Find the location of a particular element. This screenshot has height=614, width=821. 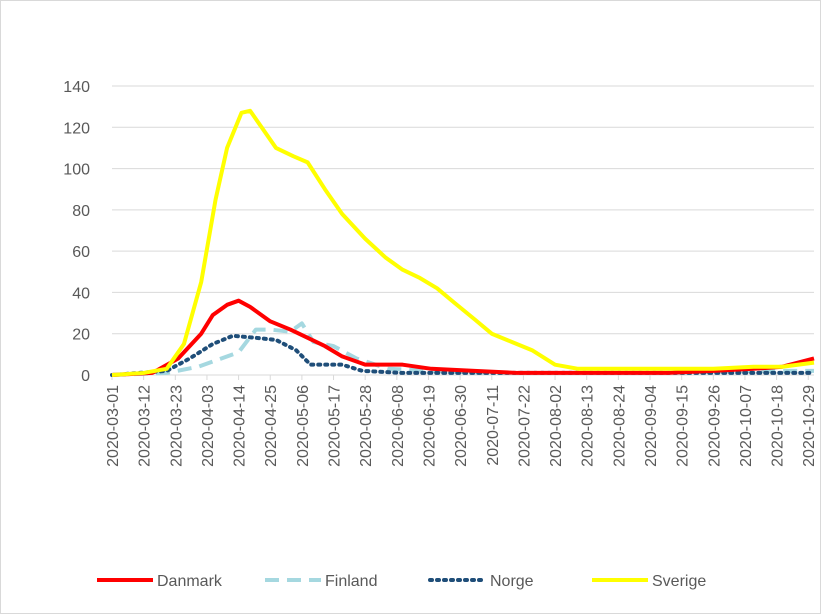

x-tick-label: 2020-10-29 is located at coordinates (809, 426).